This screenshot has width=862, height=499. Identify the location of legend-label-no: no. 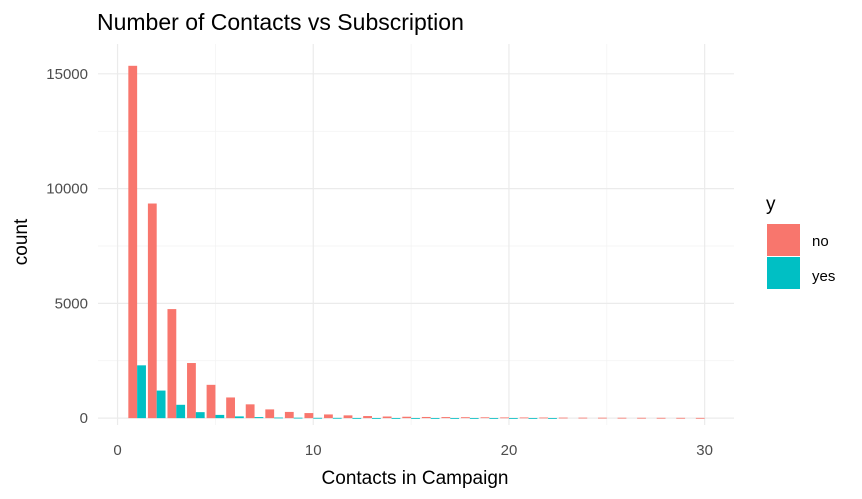
(820, 241).